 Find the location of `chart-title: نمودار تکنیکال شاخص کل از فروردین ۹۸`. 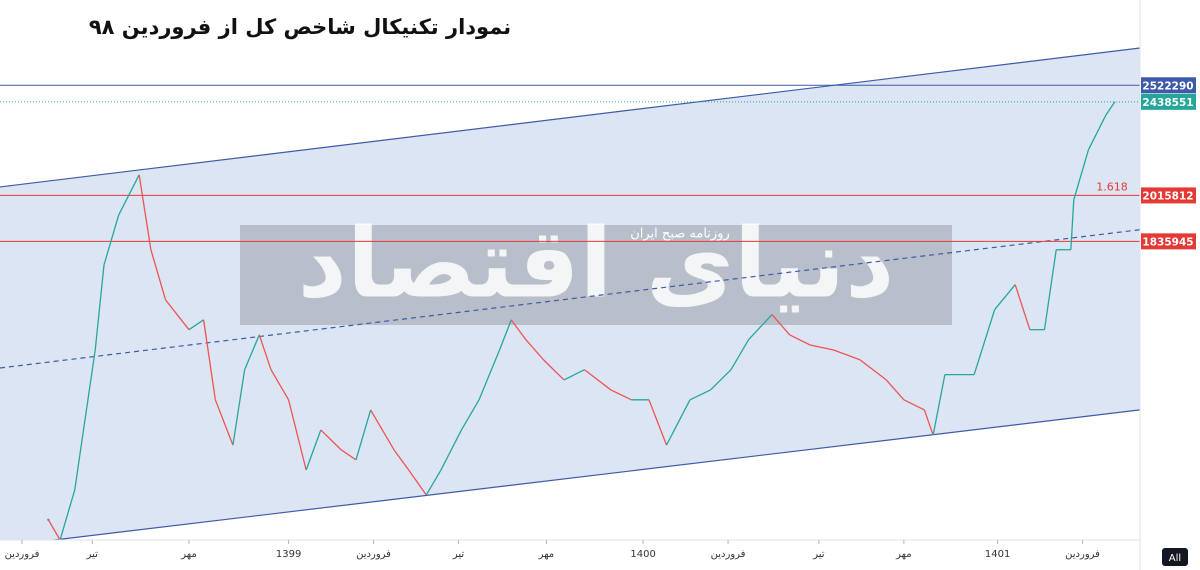

chart-title: نمودار تکنیکال شاخص کل از فروردین ۹۸ is located at coordinates (300, 27).